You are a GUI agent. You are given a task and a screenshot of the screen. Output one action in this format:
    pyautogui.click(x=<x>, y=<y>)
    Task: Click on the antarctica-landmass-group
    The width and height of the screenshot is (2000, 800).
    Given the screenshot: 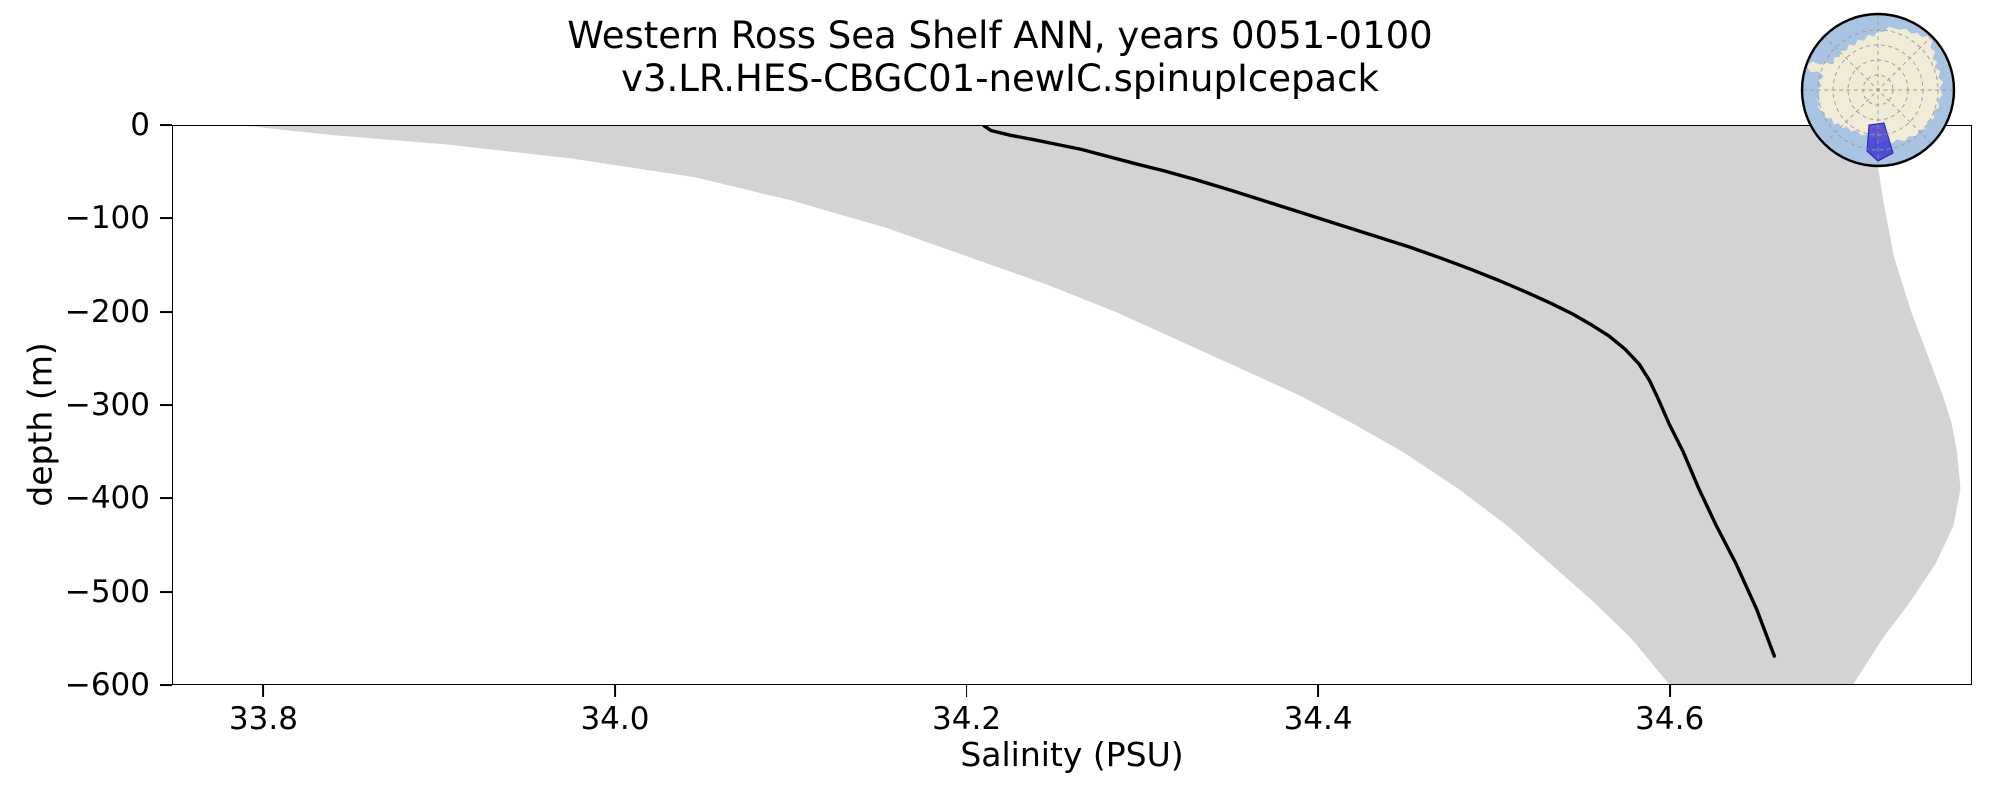 What is the action you would take?
    pyautogui.click(x=1878, y=90)
    